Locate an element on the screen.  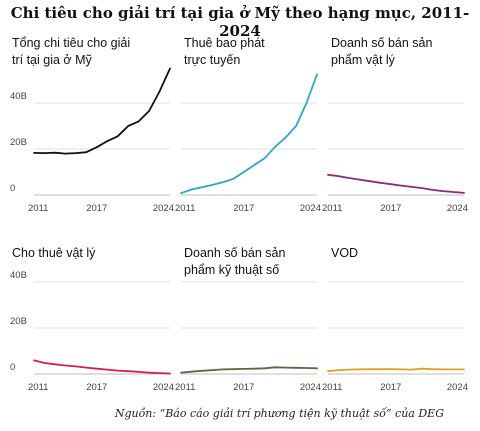
panel-title: trí tại gia ở Mỹ is located at coordinates (52, 60).